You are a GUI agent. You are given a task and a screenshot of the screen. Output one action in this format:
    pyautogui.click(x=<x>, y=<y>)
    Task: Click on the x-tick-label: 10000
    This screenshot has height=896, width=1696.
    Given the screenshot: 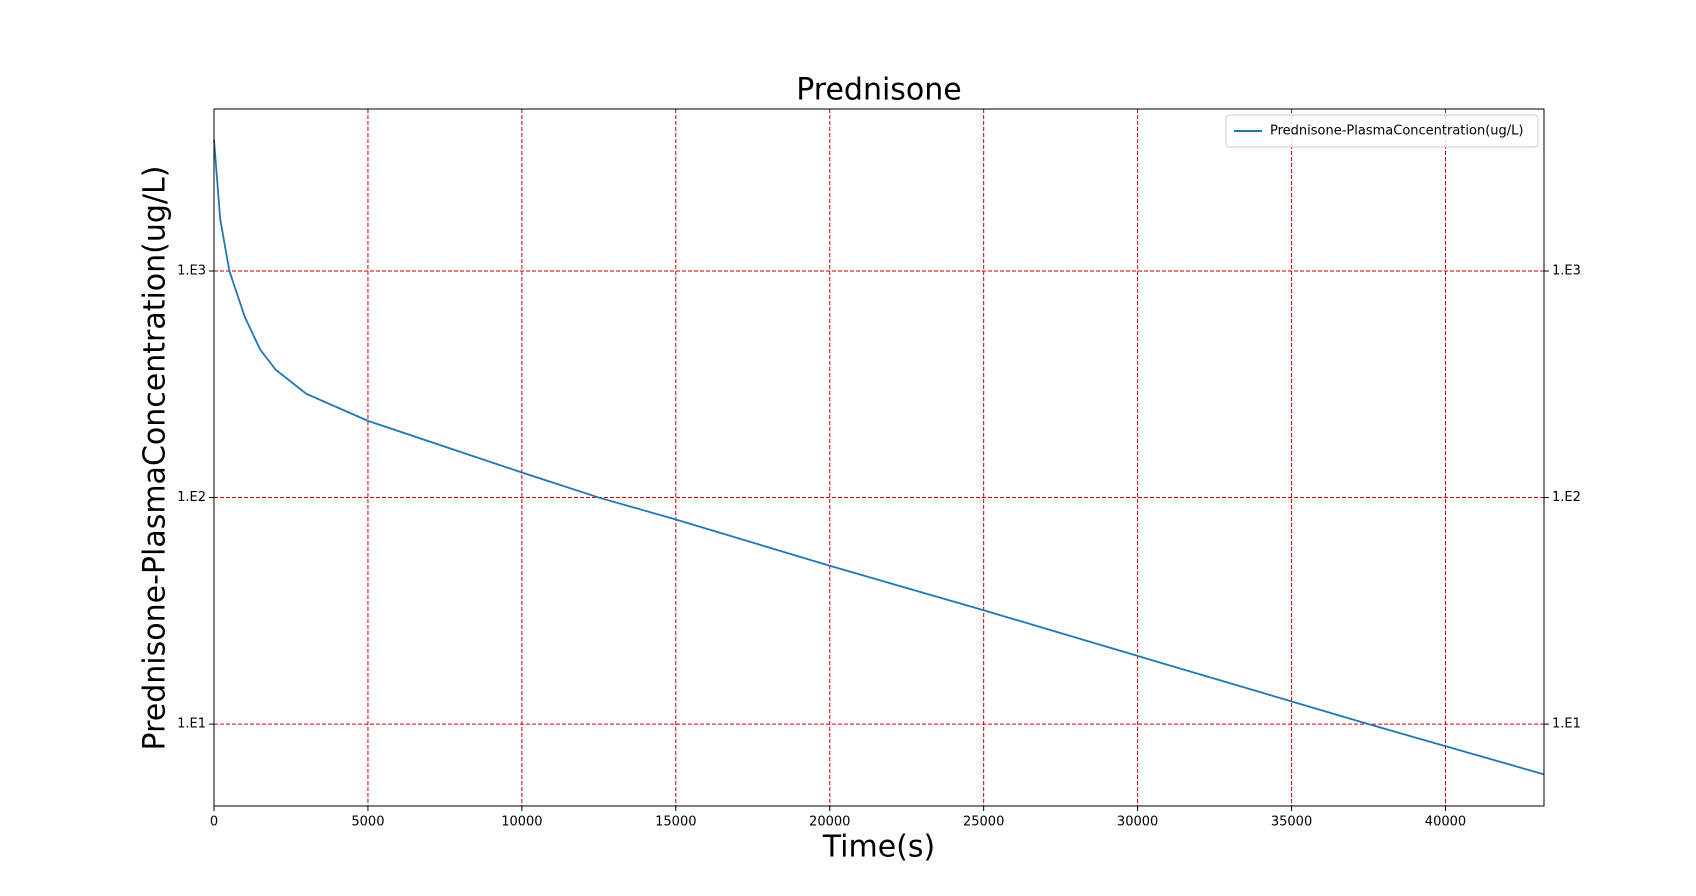 What is the action you would take?
    pyautogui.click(x=521, y=822)
    